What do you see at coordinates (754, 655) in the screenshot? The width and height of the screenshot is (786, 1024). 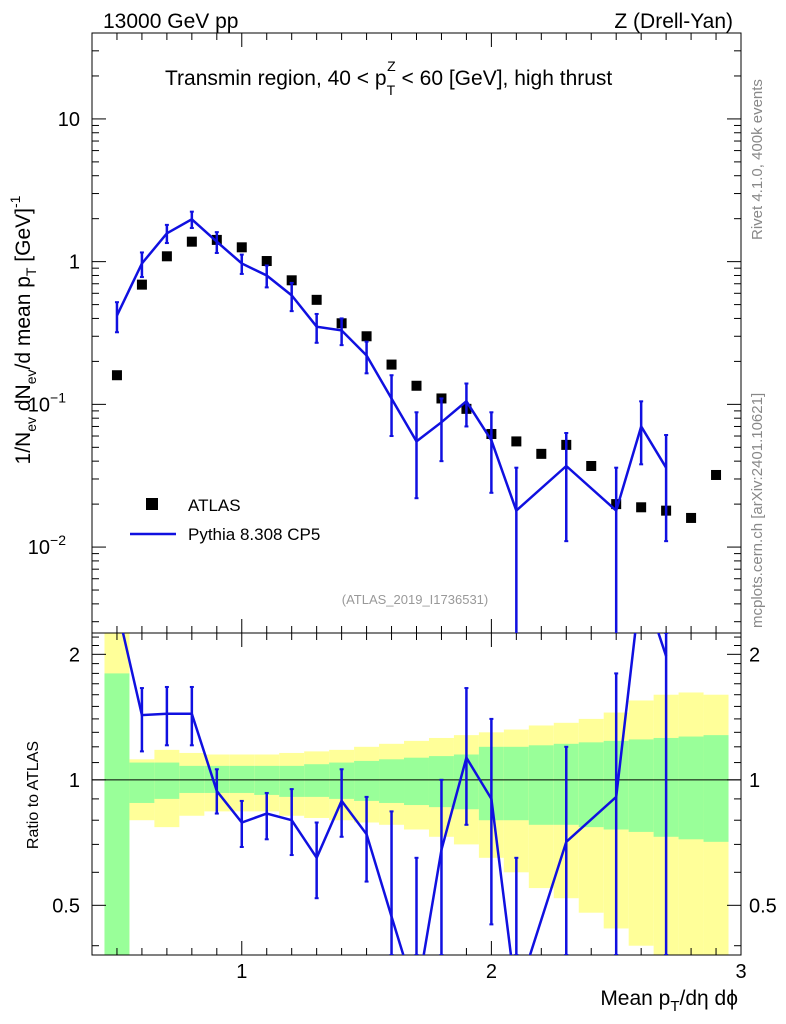 I see `ratio-y-tick-label-right: 2` at bounding box center [754, 655].